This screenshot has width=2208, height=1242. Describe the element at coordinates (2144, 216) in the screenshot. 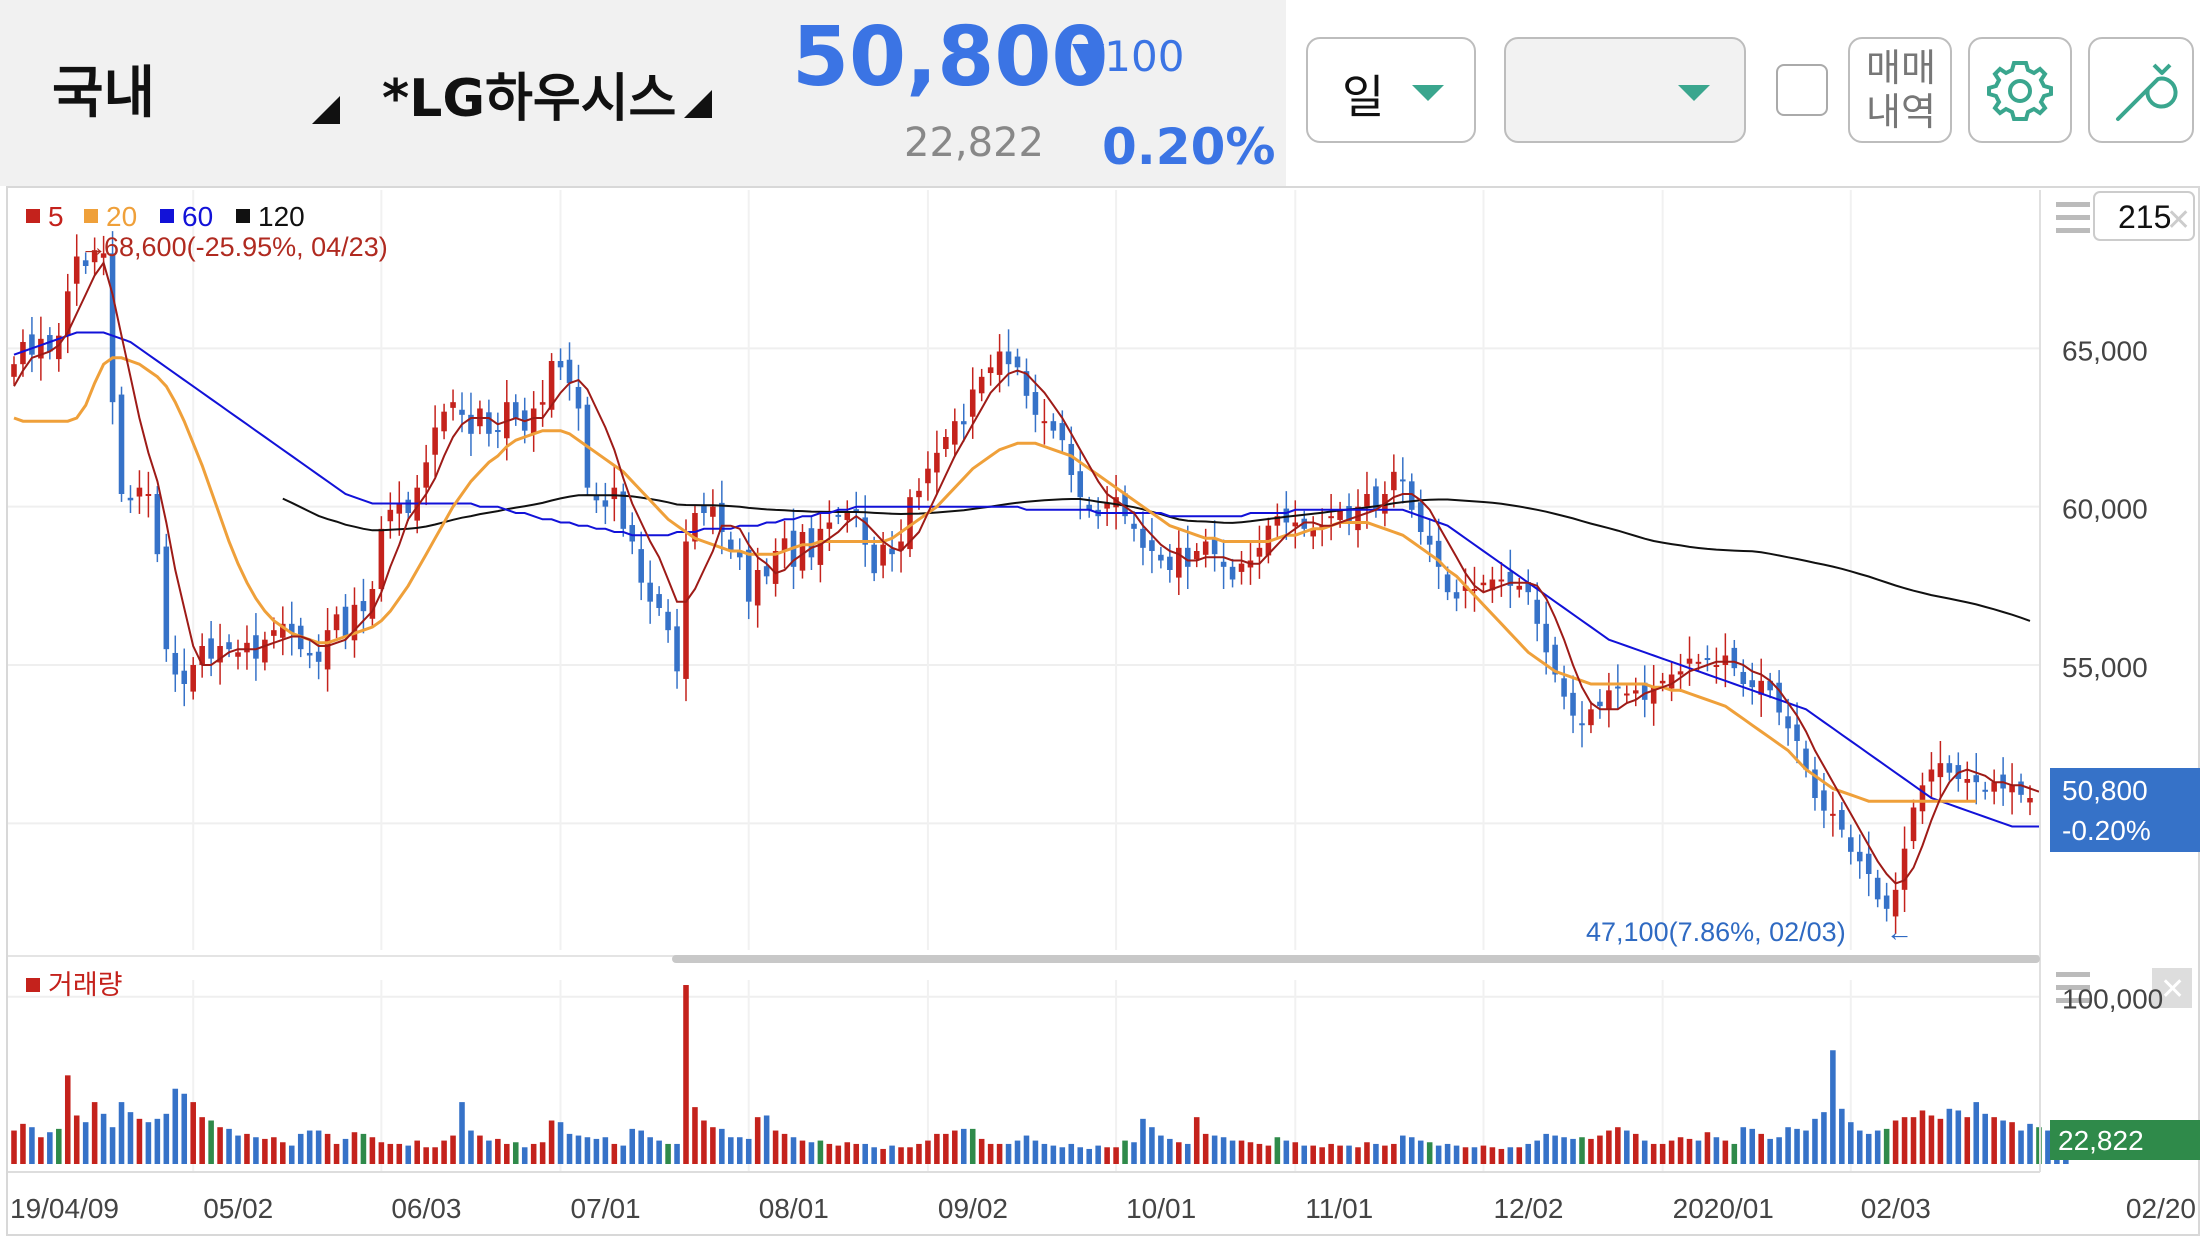

I see `panel-count-box` at that location.